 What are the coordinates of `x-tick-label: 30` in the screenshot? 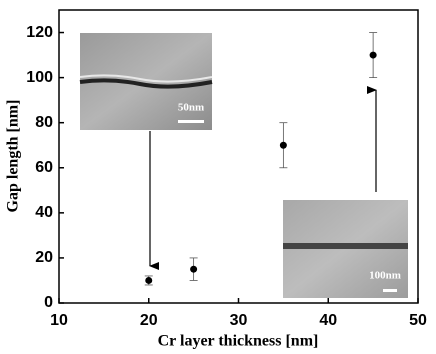 It's located at (239, 320).